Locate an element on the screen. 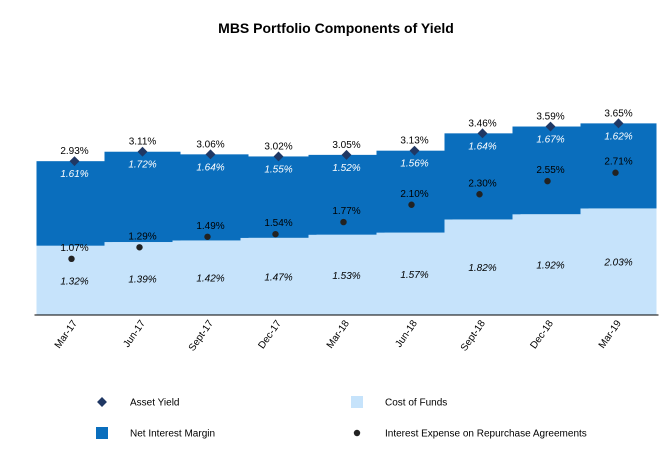 This screenshot has height=469, width=672. asset-yield-label: 3.59% is located at coordinates (550, 117).